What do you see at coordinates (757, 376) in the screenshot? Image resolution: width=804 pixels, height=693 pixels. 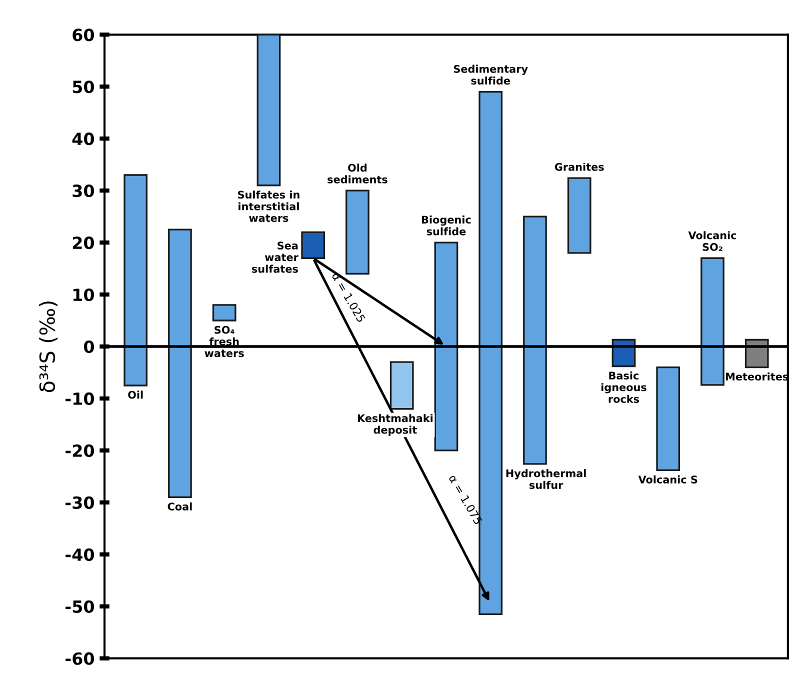 I see `annotation: Meteorites` at bounding box center [757, 376].